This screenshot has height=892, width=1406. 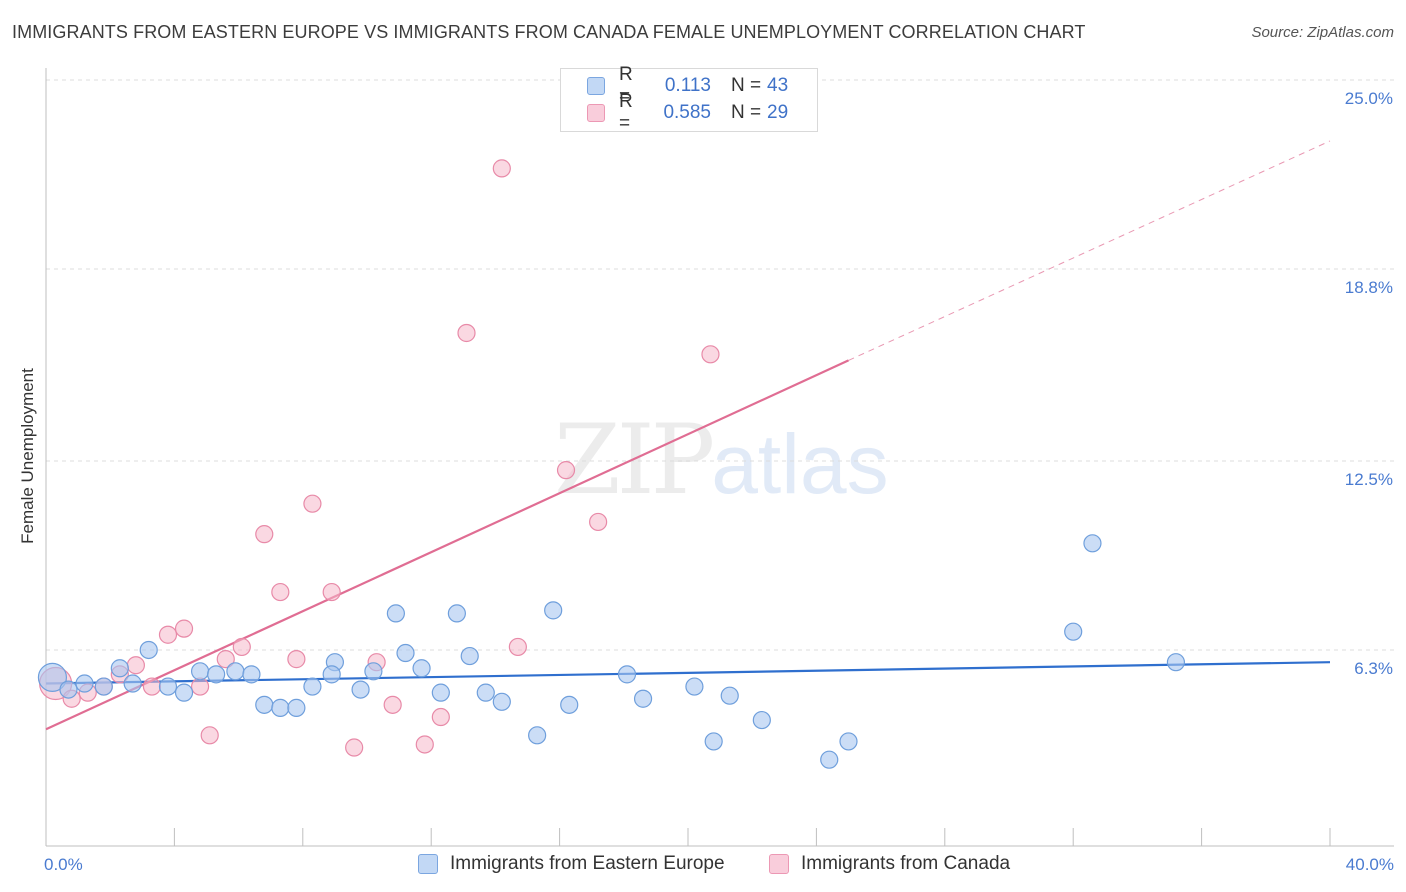 I want to click on legend-n-value: 43, so click(x=778, y=85).